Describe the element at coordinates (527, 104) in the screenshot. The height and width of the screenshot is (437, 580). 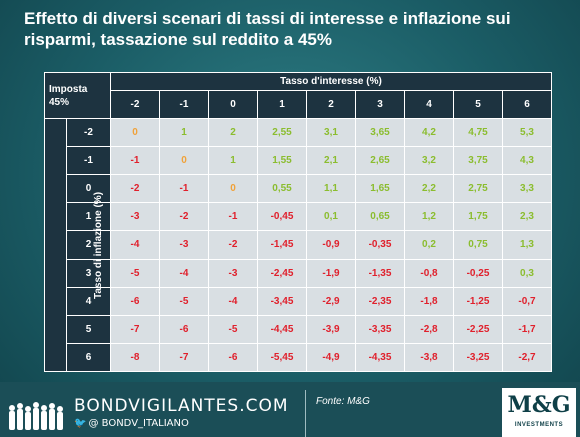
I see `column-header: 6` at that location.